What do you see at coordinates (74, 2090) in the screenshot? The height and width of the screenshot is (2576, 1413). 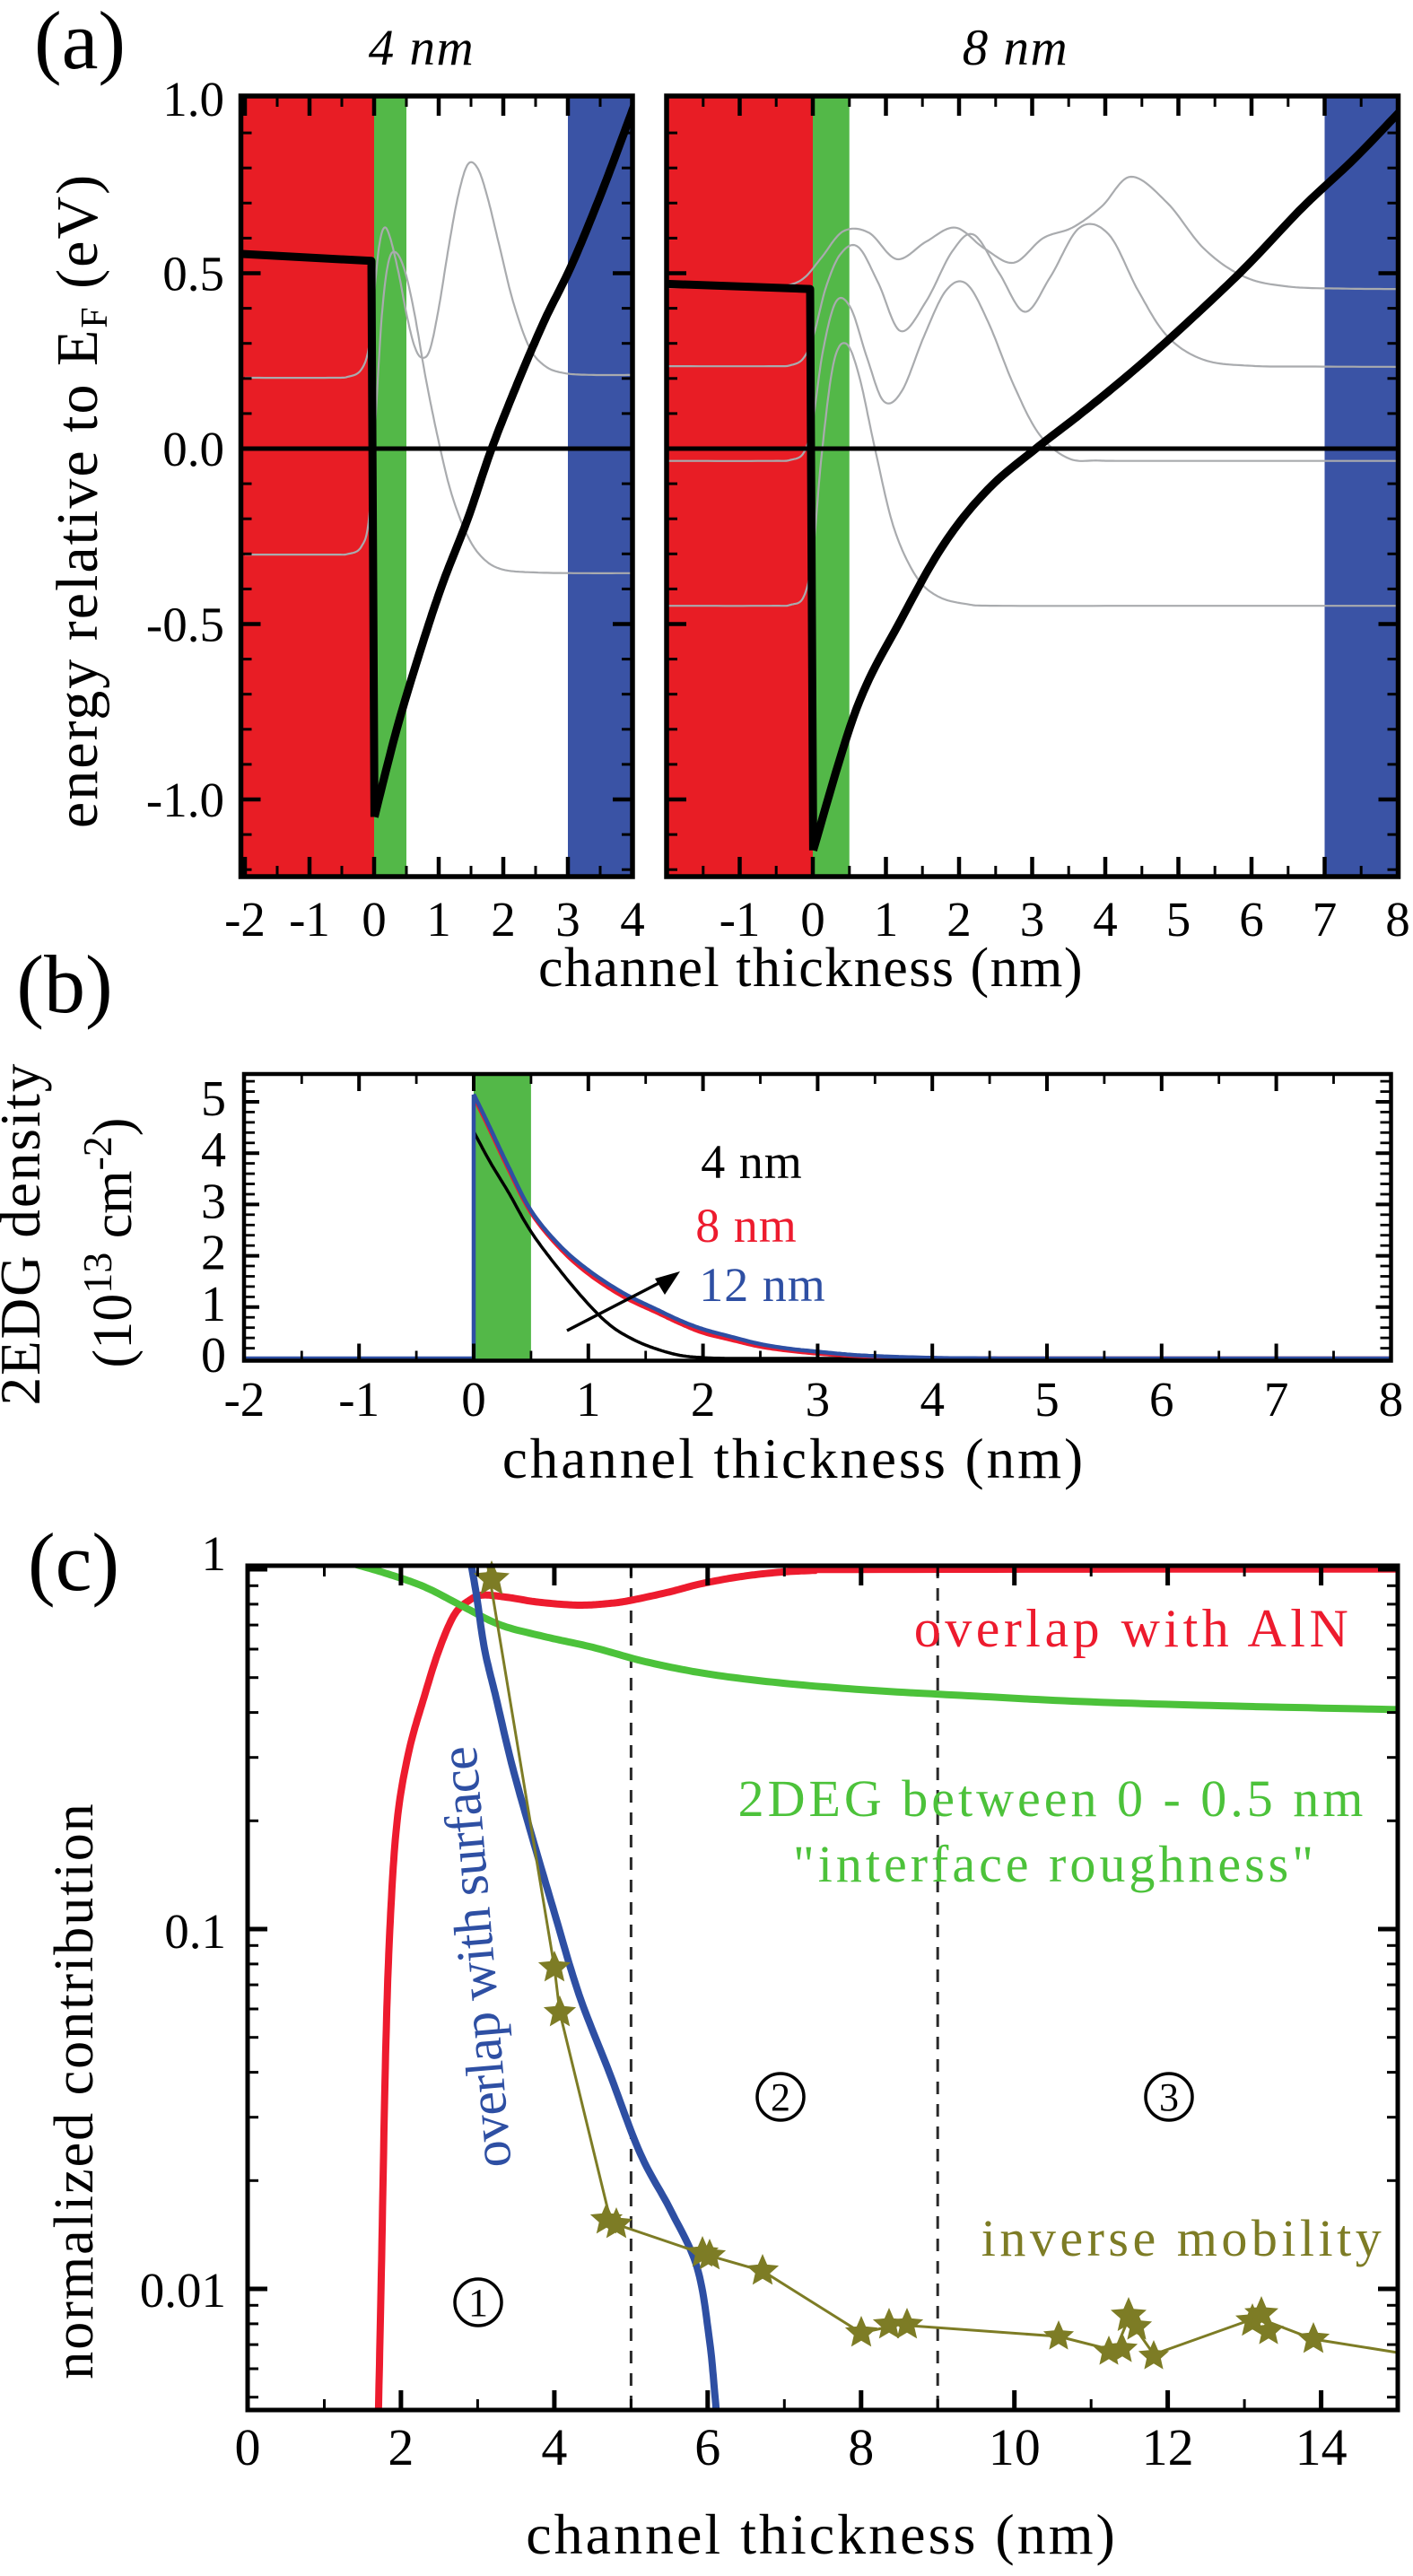 I see `svg-text: normalized contribution` at bounding box center [74, 2090].